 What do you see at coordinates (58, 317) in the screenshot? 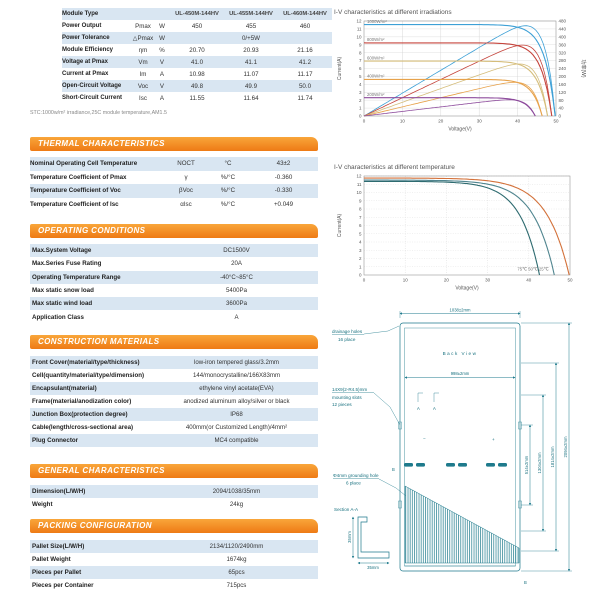
I see `spec-label: Application Class` at bounding box center [58, 317].